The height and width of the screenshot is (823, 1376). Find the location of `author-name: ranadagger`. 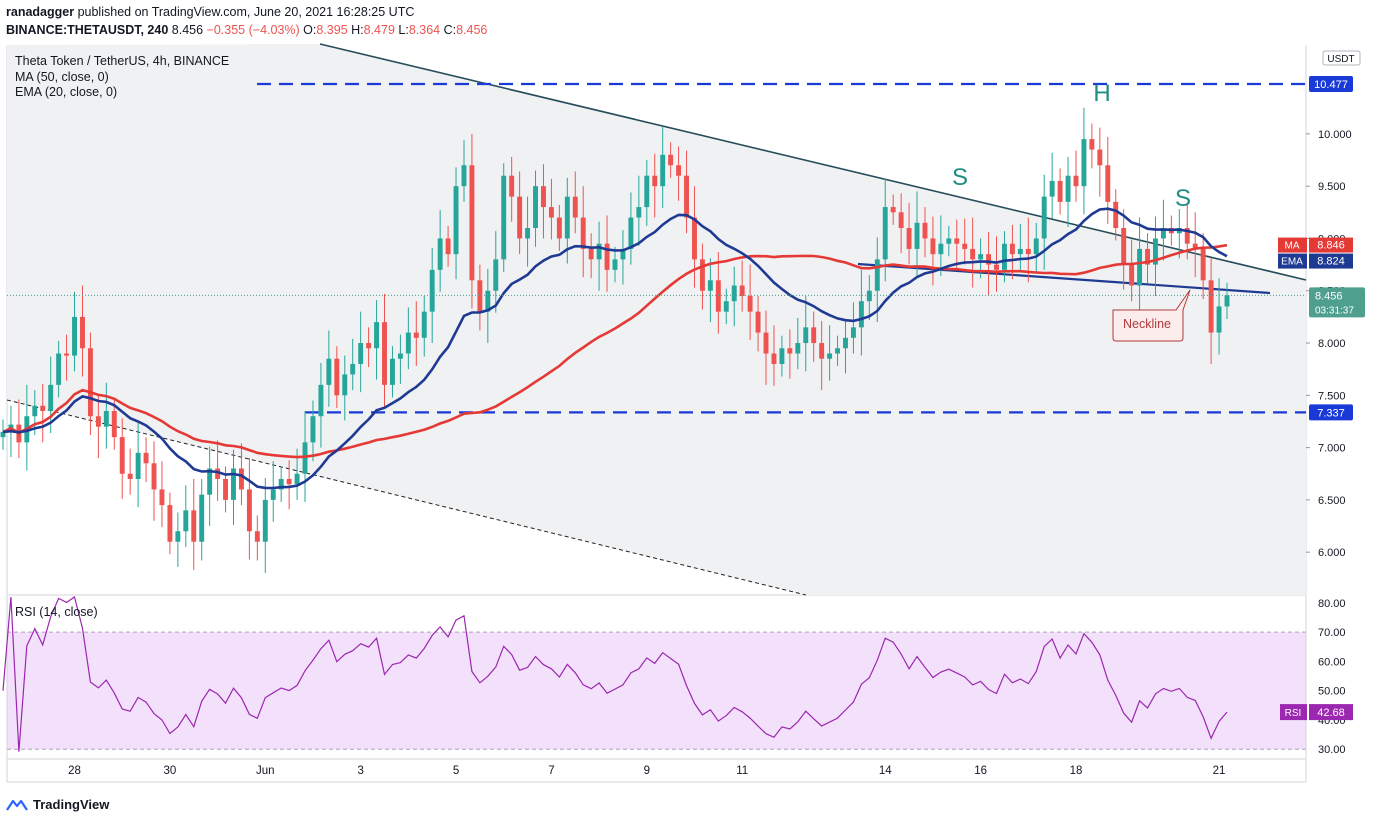

author-name: ranadagger is located at coordinates (40, 12).